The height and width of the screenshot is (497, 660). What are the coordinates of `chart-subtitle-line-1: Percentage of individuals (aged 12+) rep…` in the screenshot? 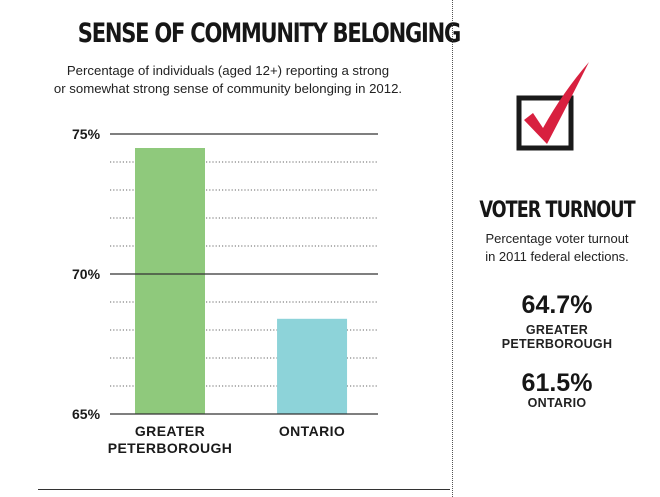 It's located at (228, 70).